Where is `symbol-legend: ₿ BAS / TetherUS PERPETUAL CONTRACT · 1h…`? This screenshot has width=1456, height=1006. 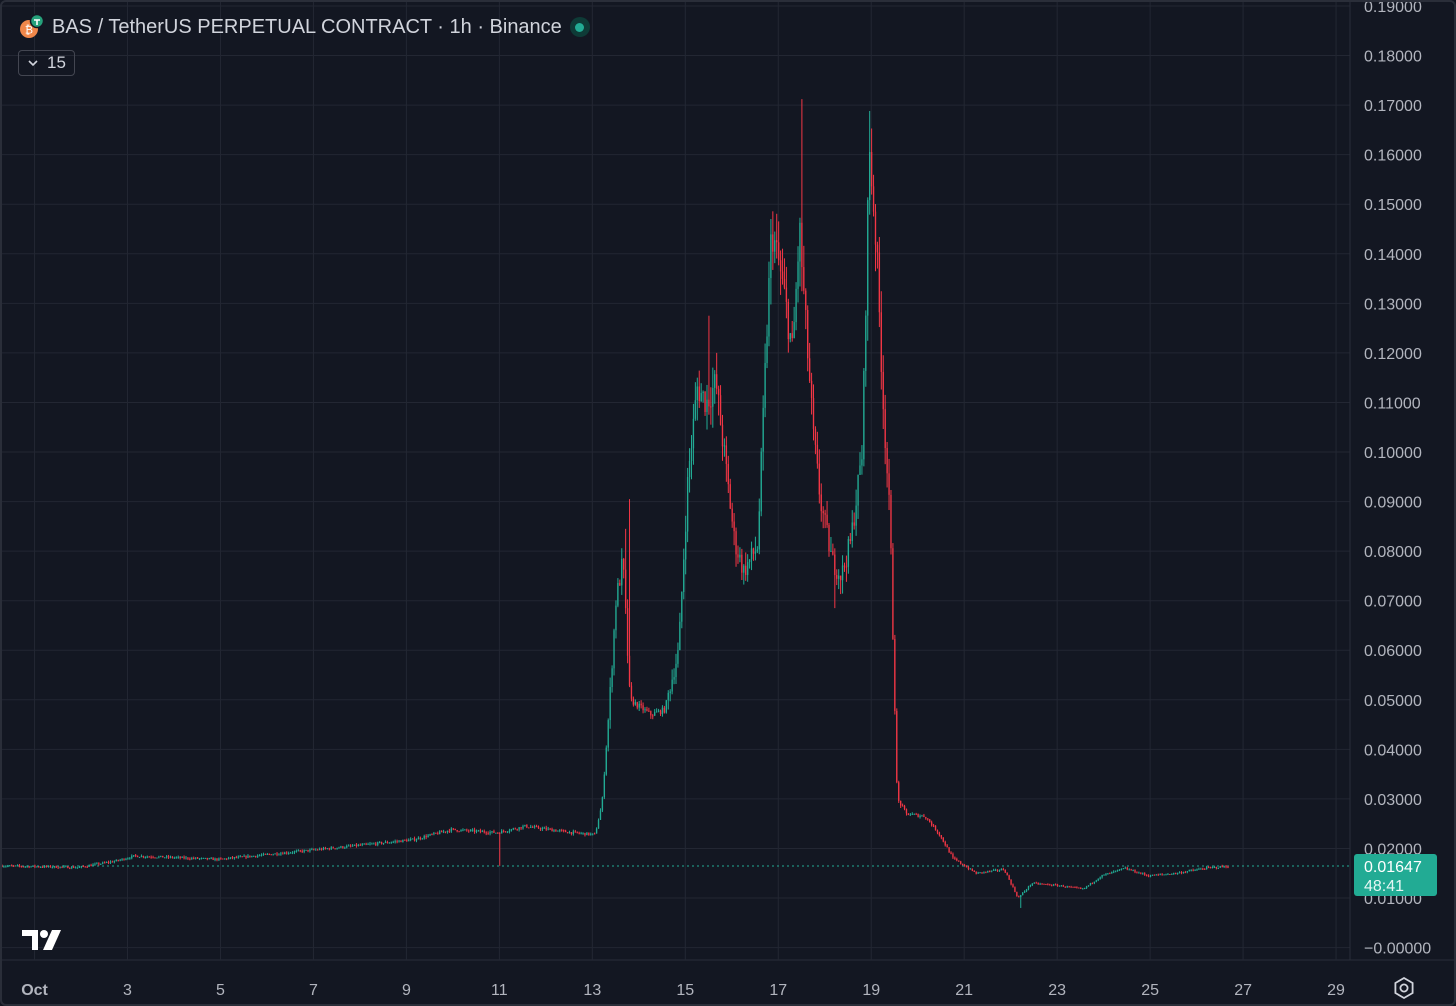
symbol-legend: ₿ BAS / TetherUS PERPETUAL CONTRACT · 1h… is located at coordinates (304, 26).